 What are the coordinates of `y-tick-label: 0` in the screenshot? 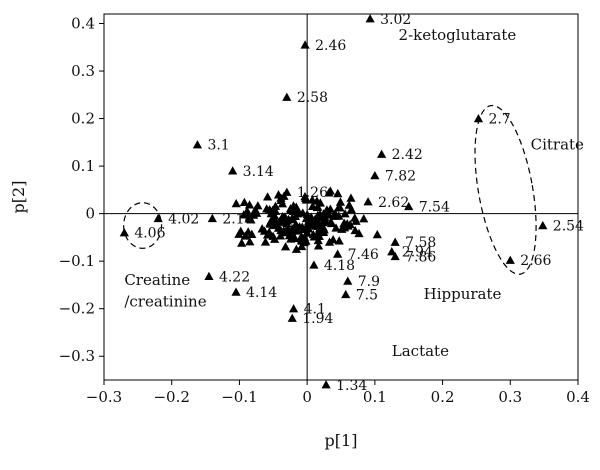 It's located at (90, 214).